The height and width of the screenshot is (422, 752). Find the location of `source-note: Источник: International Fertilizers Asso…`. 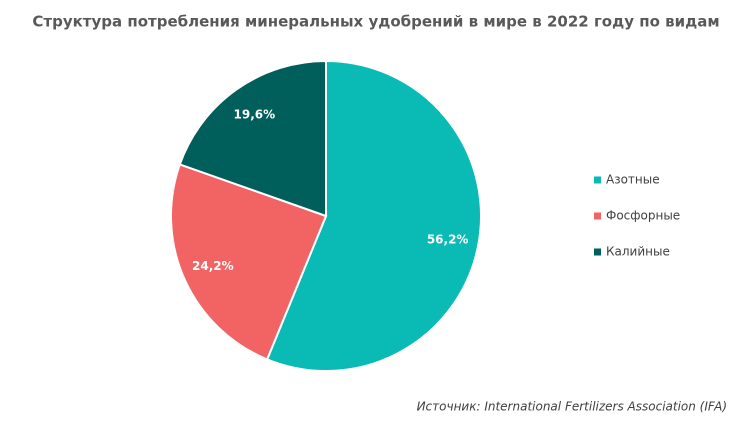

source-note: Источник: International Fertilizers Asso… is located at coordinates (572, 407).